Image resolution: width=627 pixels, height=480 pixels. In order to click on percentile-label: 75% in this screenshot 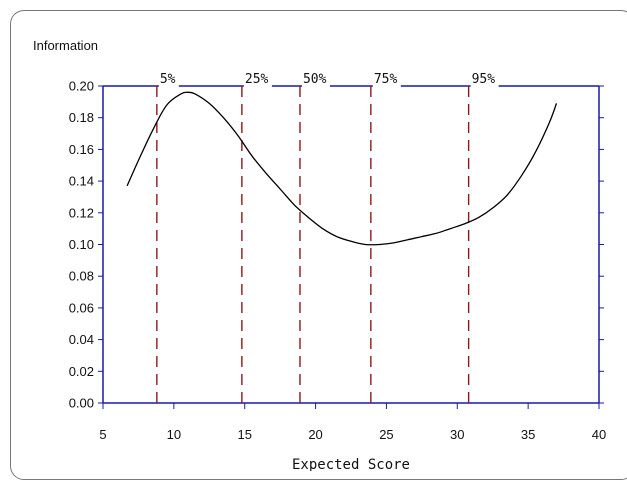, I will do `click(386, 79)`.